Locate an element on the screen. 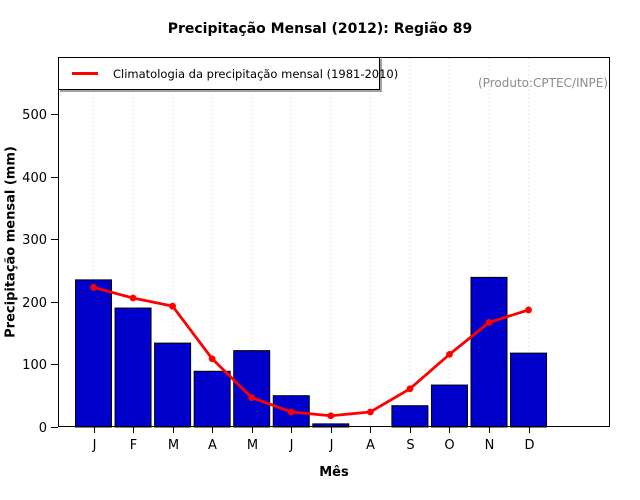 The width and height of the screenshot is (640, 500). y-tick-label: 500 is located at coordinates (34, 115).